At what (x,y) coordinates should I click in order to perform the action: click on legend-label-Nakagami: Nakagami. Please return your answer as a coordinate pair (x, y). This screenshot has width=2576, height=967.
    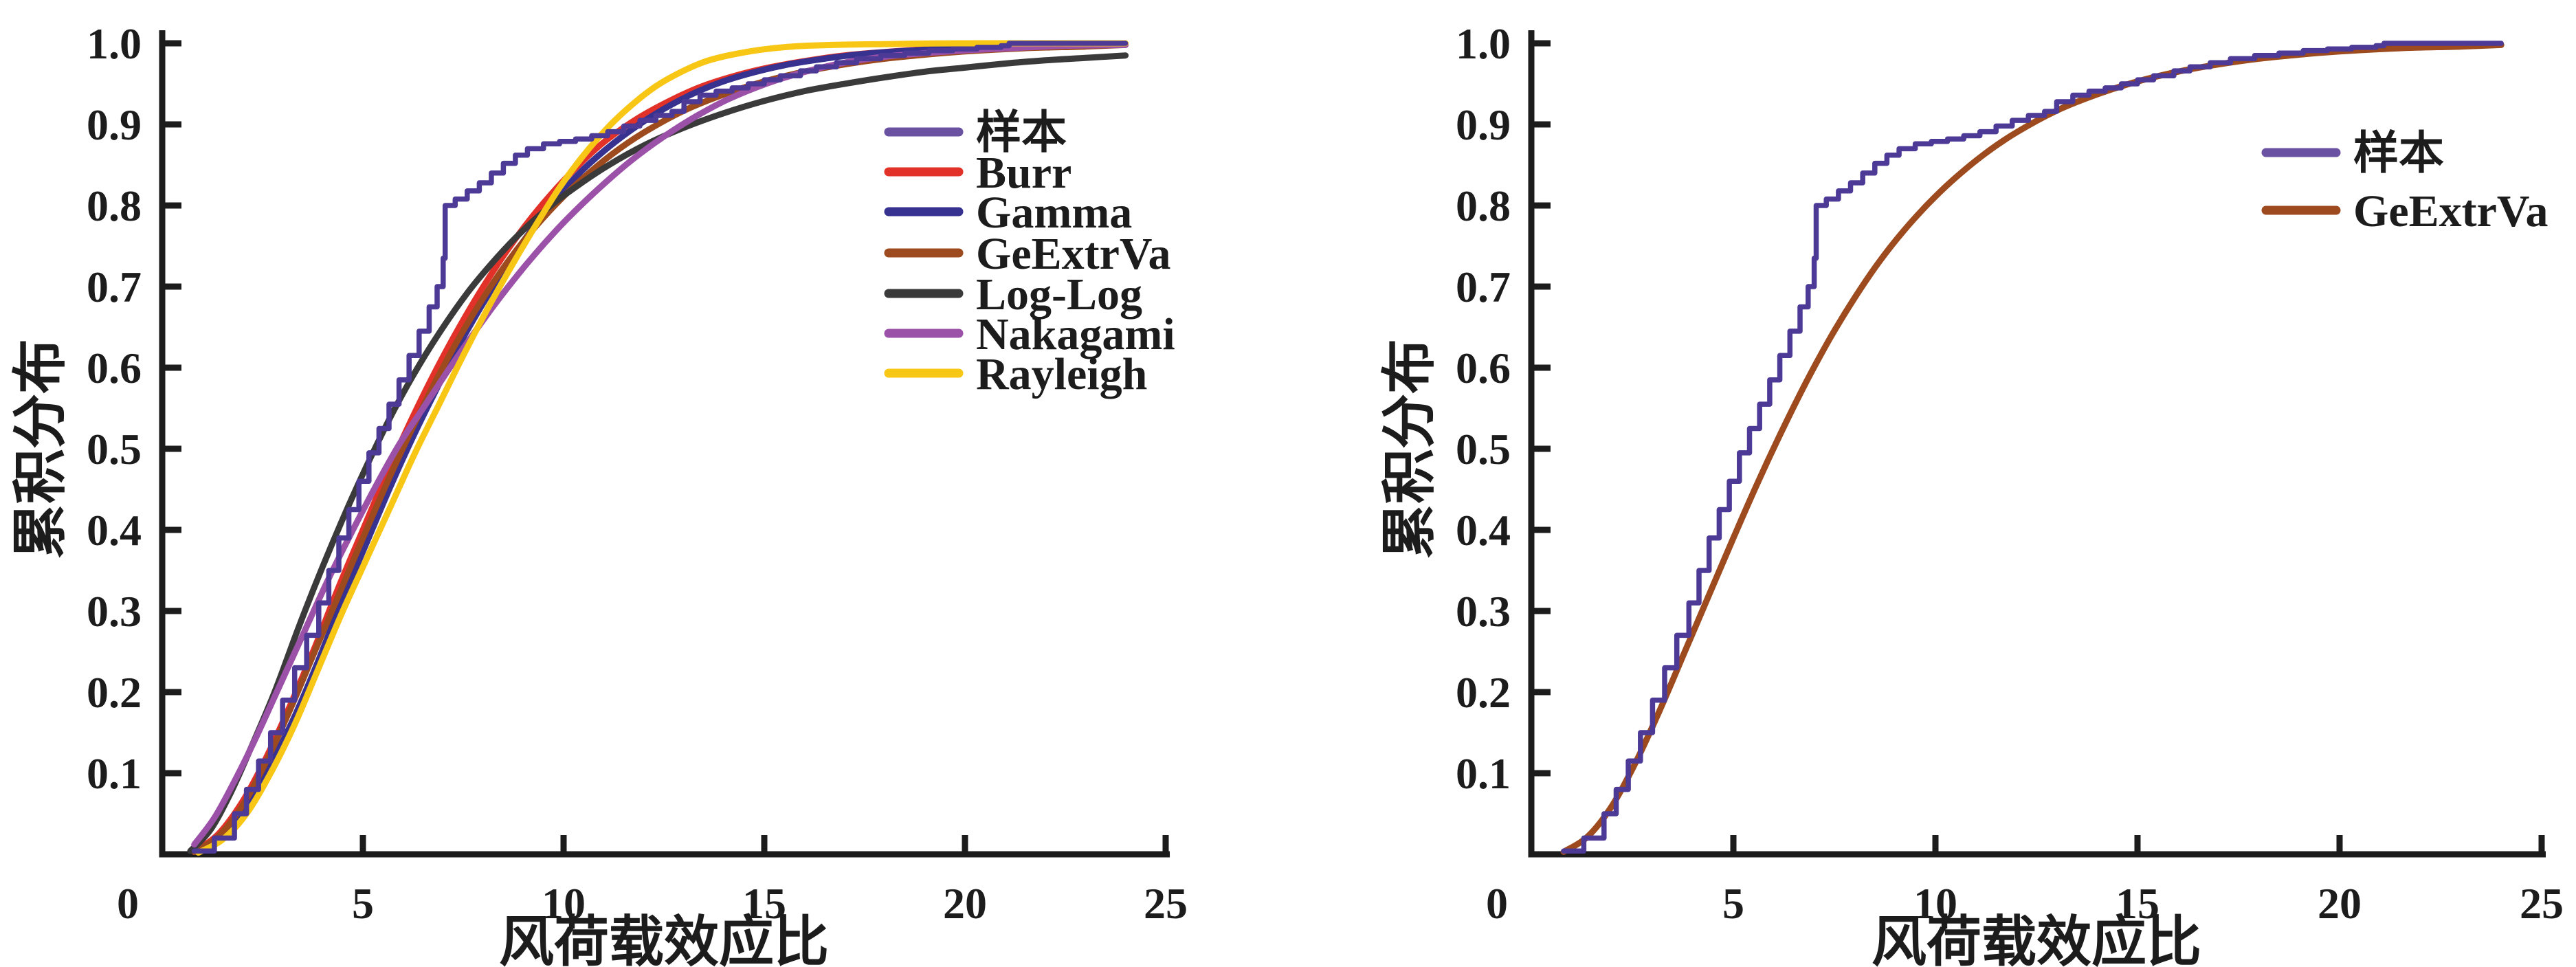
    Looking at the image, I should click on (1075, 334).